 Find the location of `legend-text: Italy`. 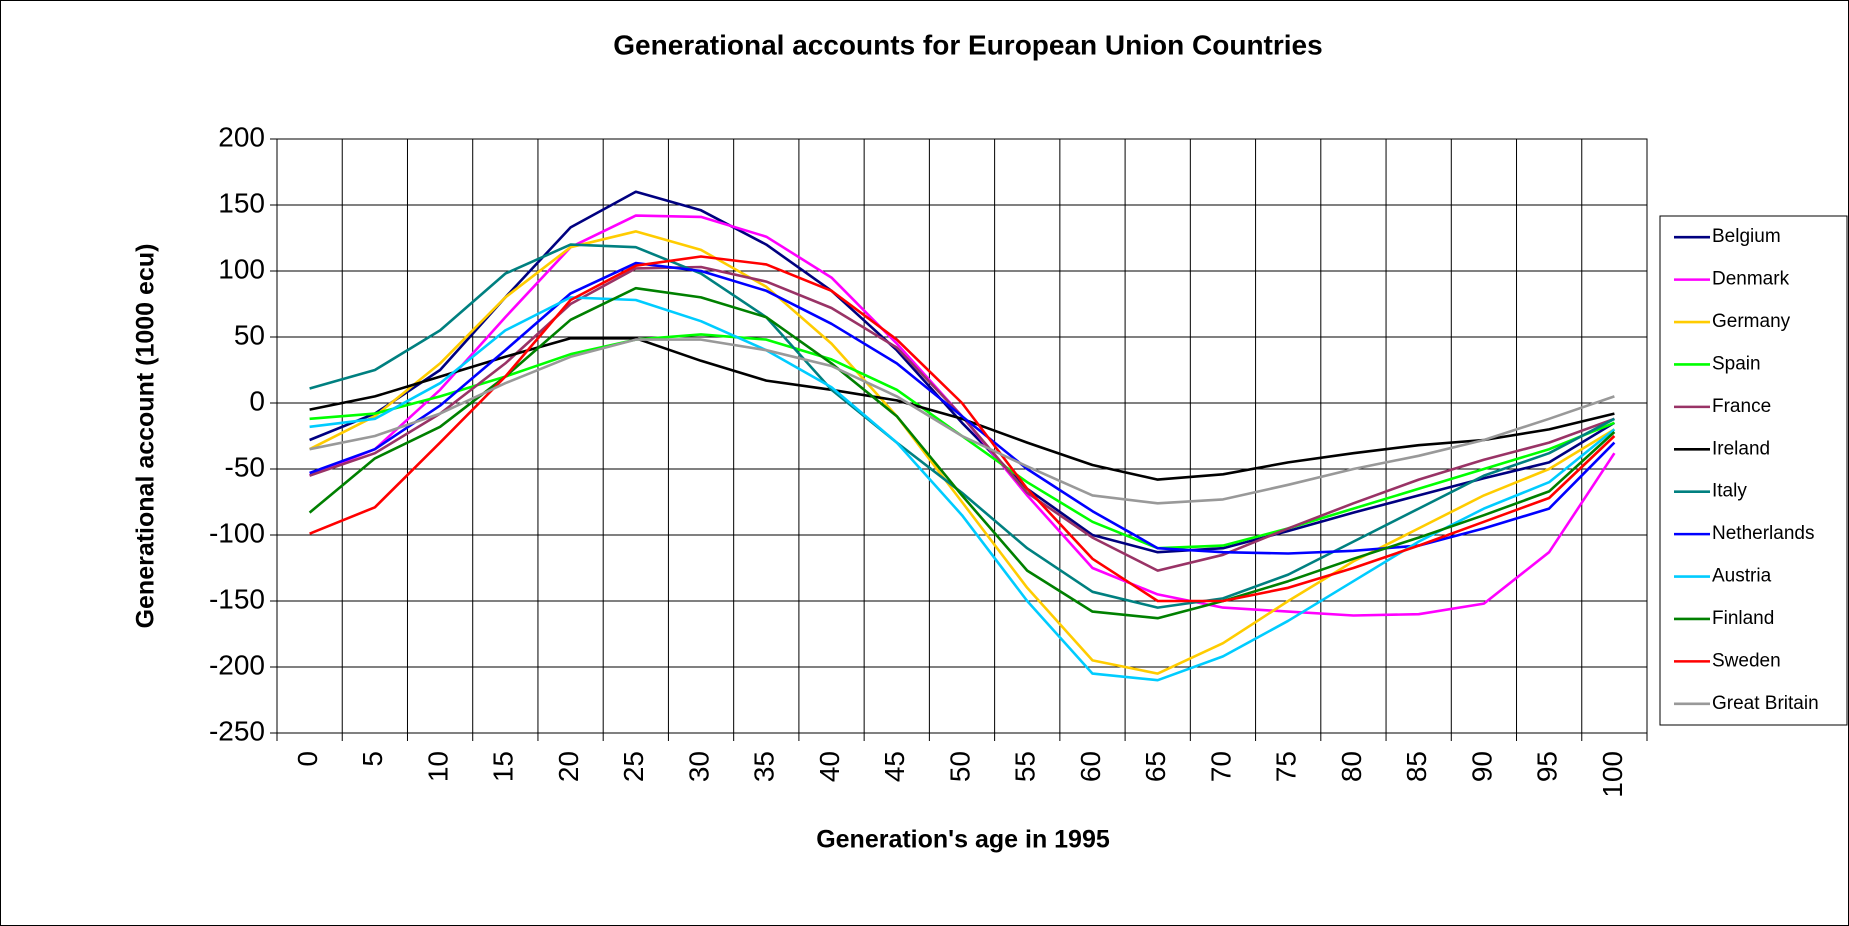

legend-text: Italy is located at coordinates (1729, 491).